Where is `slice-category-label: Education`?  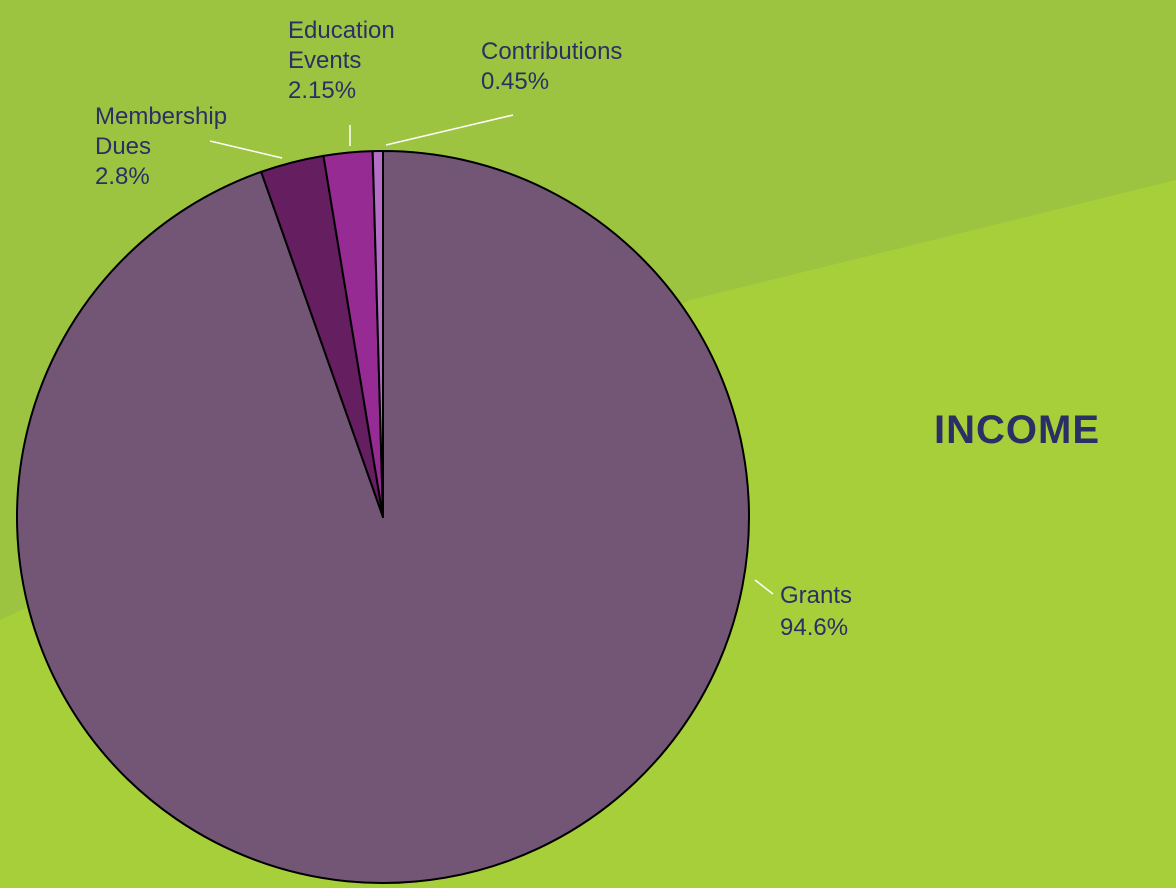
slice-category-label: Education is located at coordinates (341, 30).